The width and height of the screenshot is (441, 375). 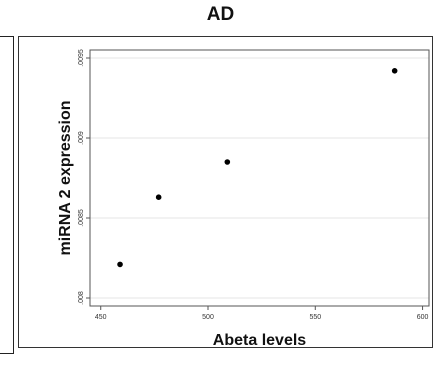 What do you see at coordinates (208, 317) in the screenshot?
I see `x-tick-label: 500` at bounding box center [208, 317].